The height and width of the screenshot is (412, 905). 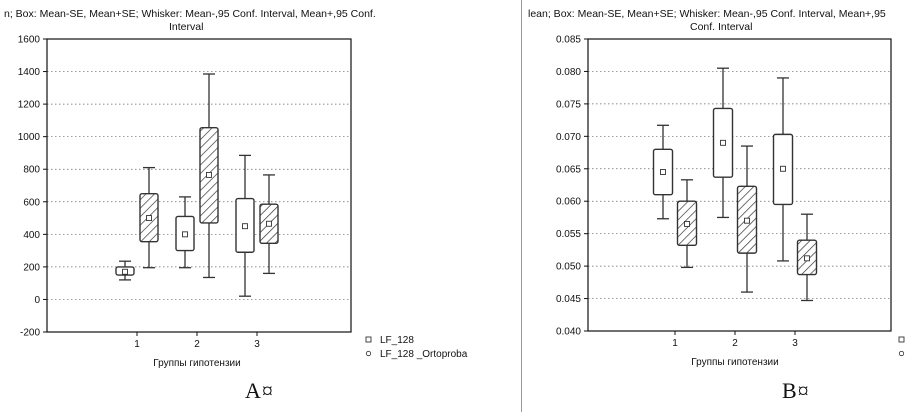 I want to click on chart-b-ytick-label: 0.055, so click(x=568, y=234).